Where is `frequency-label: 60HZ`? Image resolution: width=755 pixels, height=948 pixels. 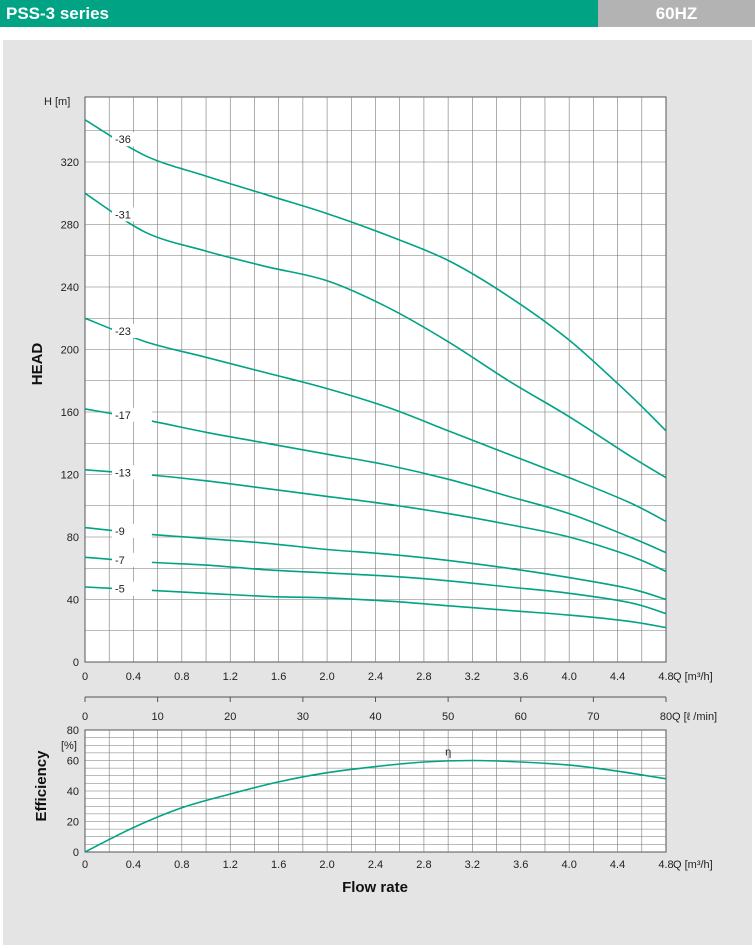 frequency-label: 60HZ is located at coordinates (676, 13).